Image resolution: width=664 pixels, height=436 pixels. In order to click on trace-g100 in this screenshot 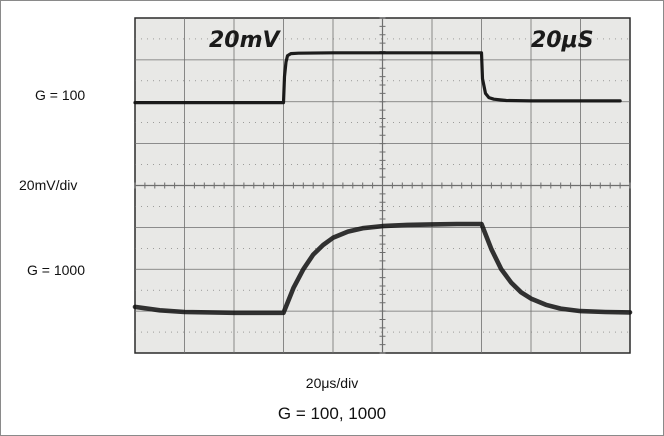, I will do `click(377, 78)`.